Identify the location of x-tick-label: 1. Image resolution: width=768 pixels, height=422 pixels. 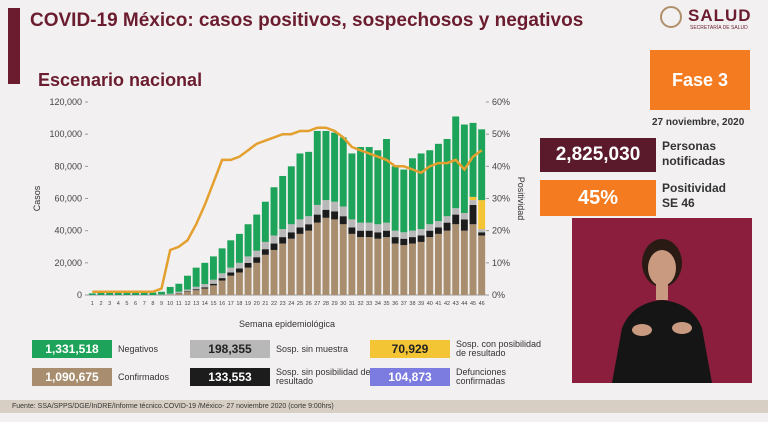
(92, 304).